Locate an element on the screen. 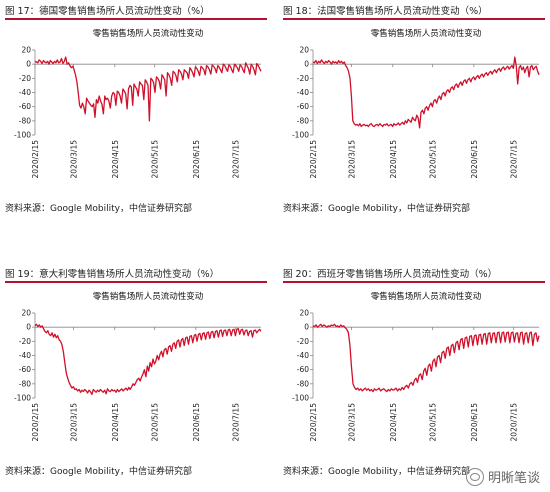  wechat-icon is located at coordinates (474, 476).